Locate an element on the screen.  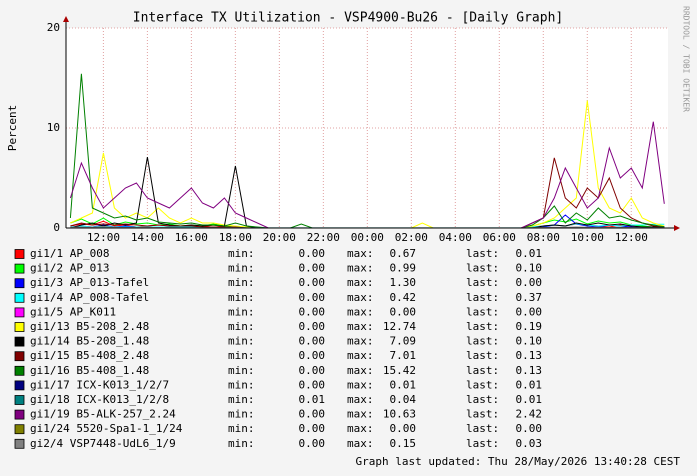
x-tick-label: 18:00 is located at coordinates (235, 237).